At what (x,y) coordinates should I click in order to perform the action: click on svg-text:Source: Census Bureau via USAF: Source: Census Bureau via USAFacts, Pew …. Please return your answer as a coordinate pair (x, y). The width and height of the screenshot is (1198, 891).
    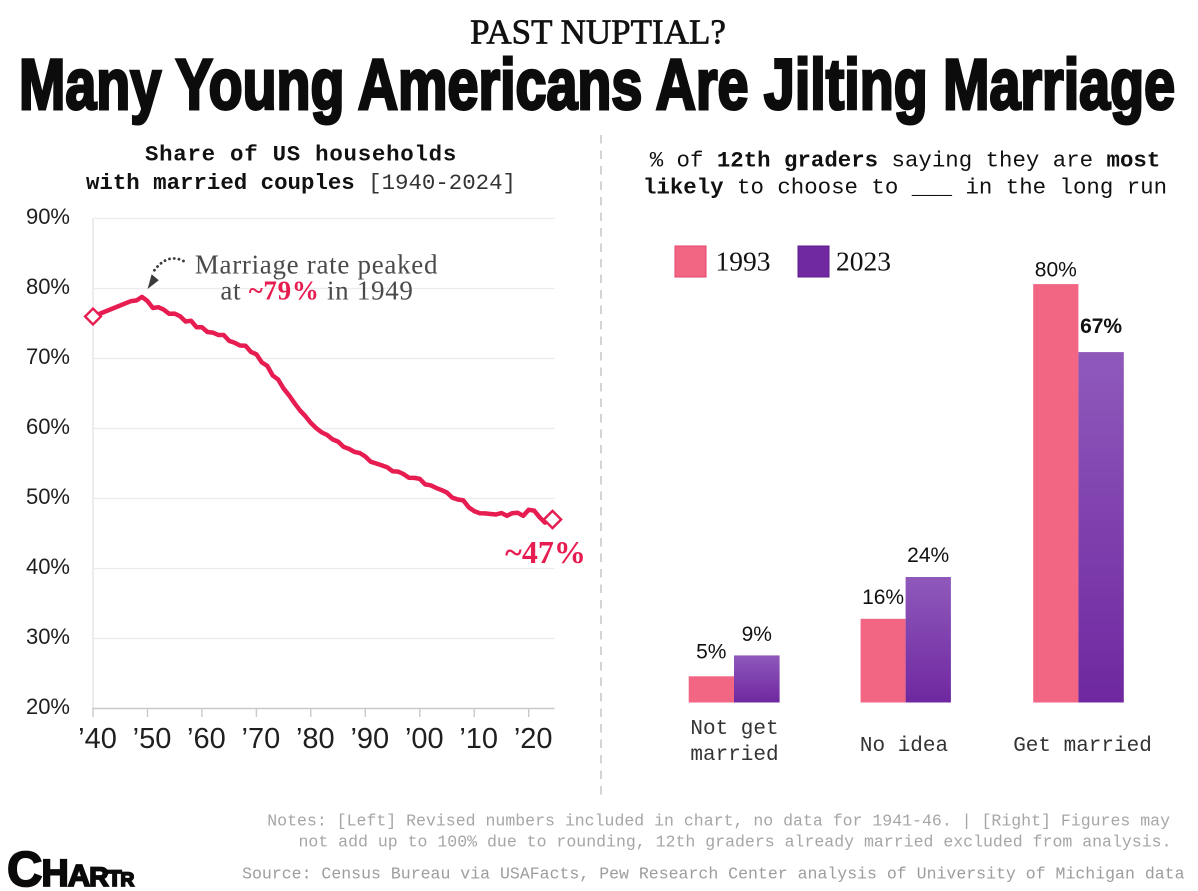
    Looking at the image, I should click on (713, 874).